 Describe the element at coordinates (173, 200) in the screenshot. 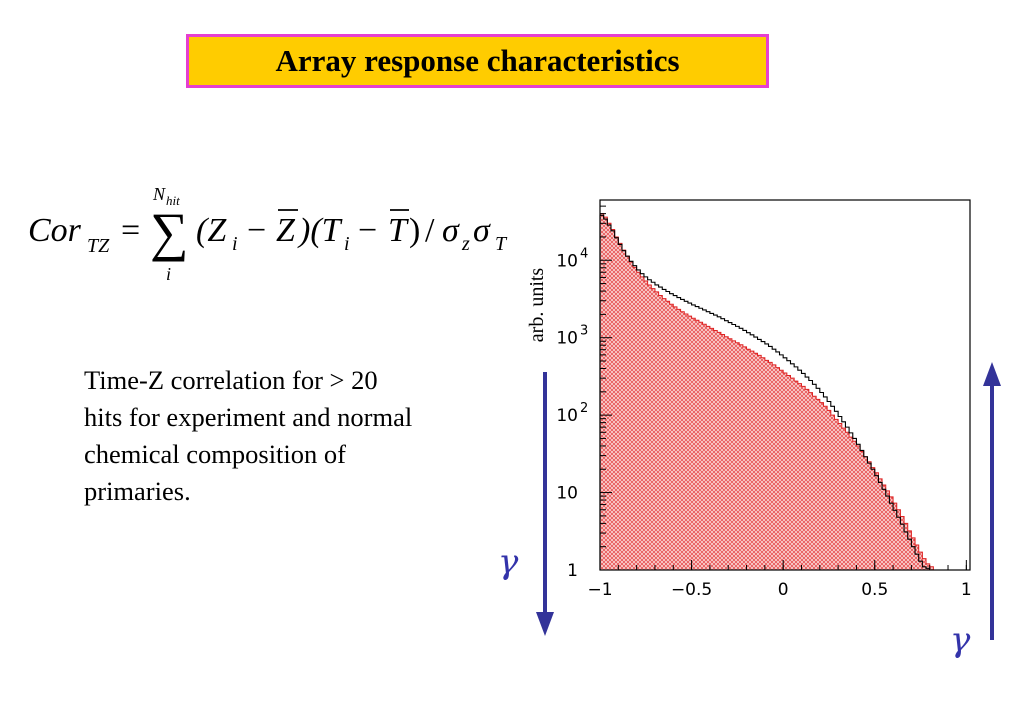

I see `formula-sum-upper-sub: hit` at that location.